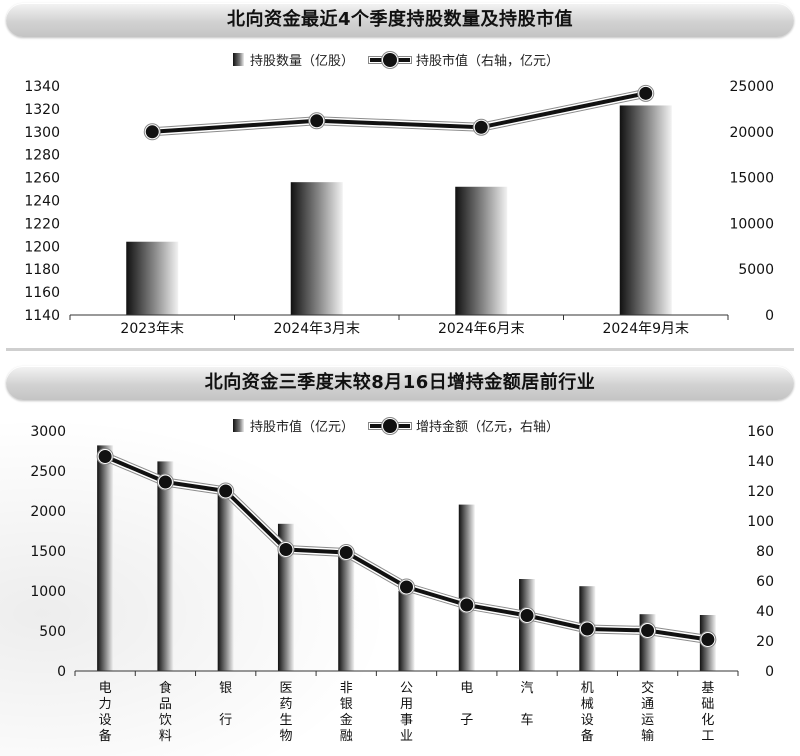 Image resolution: width=800 pixels, height=756 pixels. Describe the element at coordinates (152, 329) in the screenshot. I see `x-tick-label: 2023年末` at that location.